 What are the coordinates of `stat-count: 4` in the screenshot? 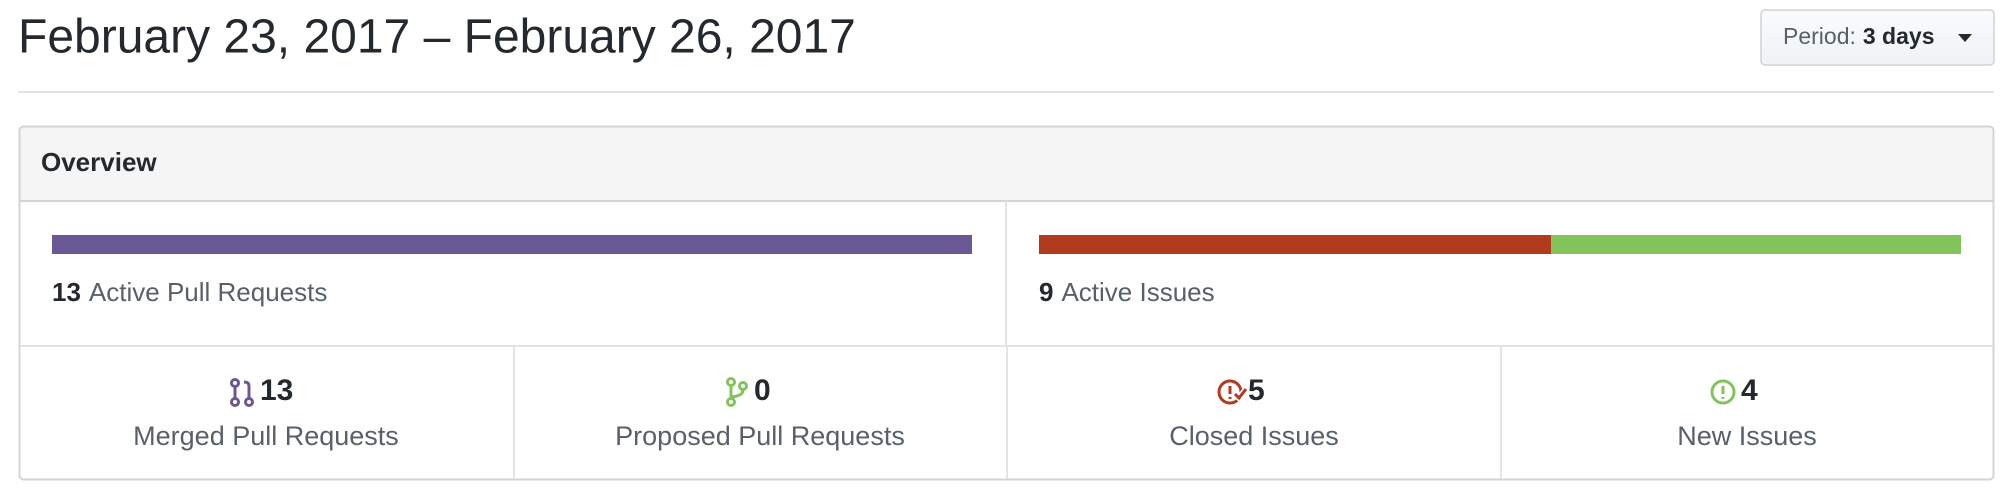 It's located at (1749, 390).